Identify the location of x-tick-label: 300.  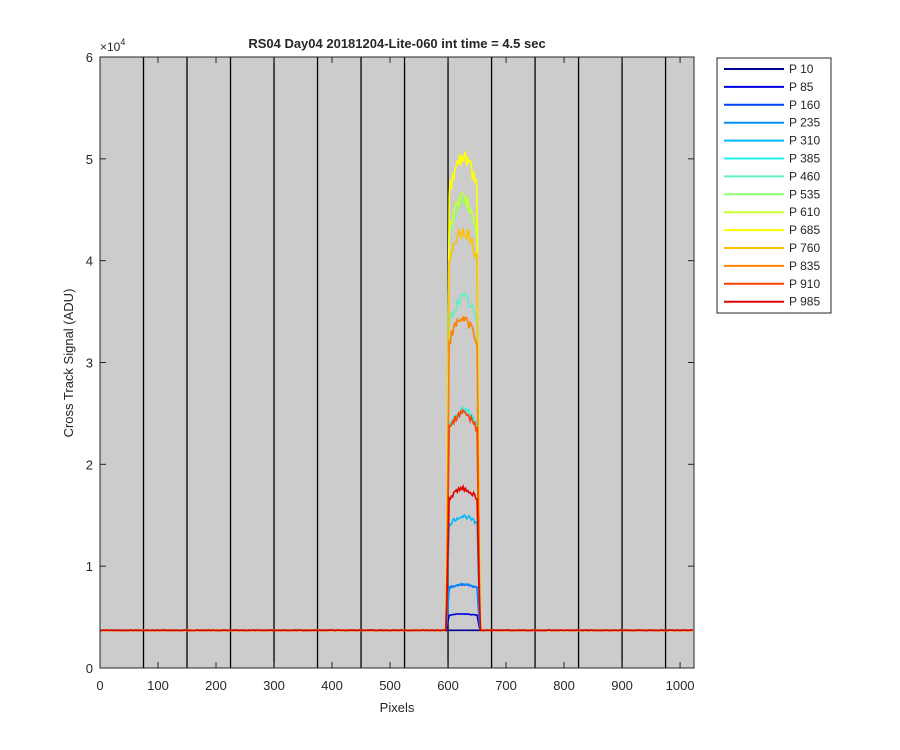
(274, 685).